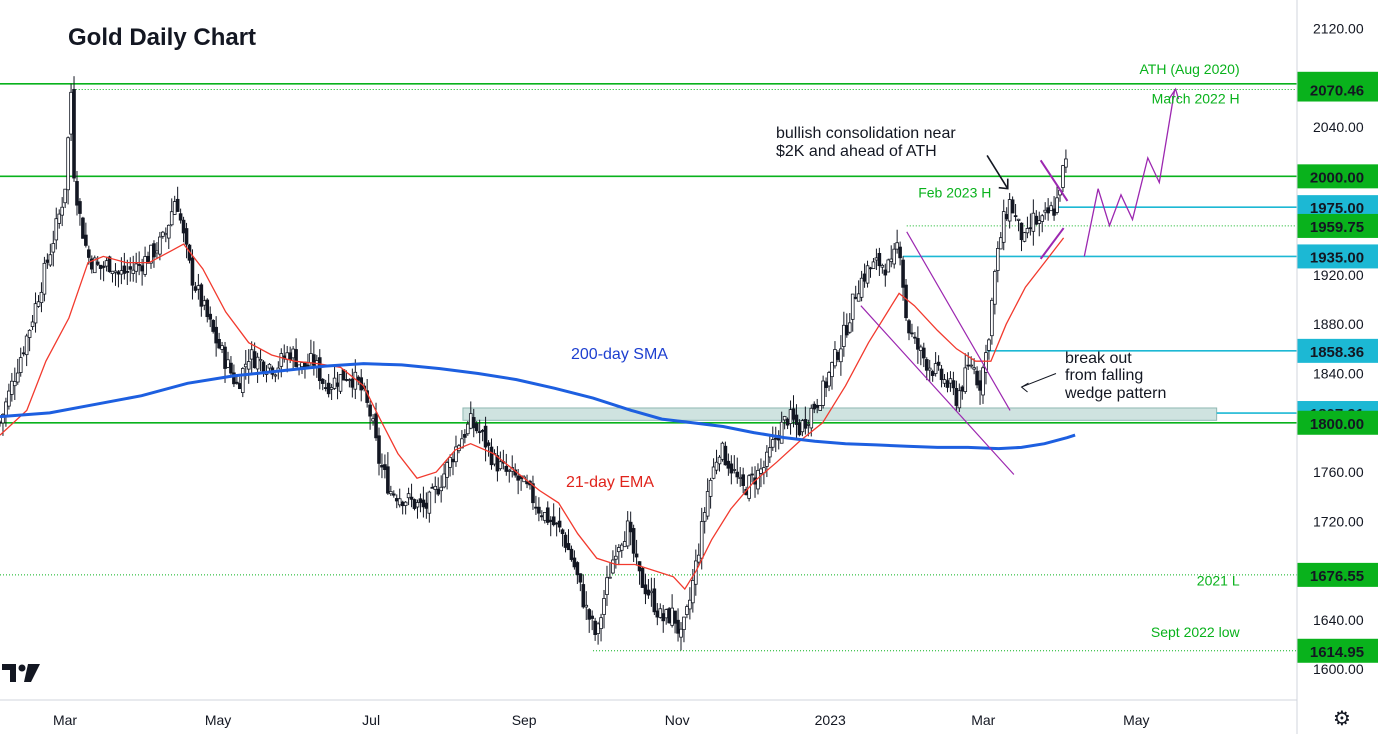 This screenshot has height=734, width=1378. What do you see at coordinates (937, 390) in the screenshot?
I see `wedge-lower-line` at bounding box center [937, 390].